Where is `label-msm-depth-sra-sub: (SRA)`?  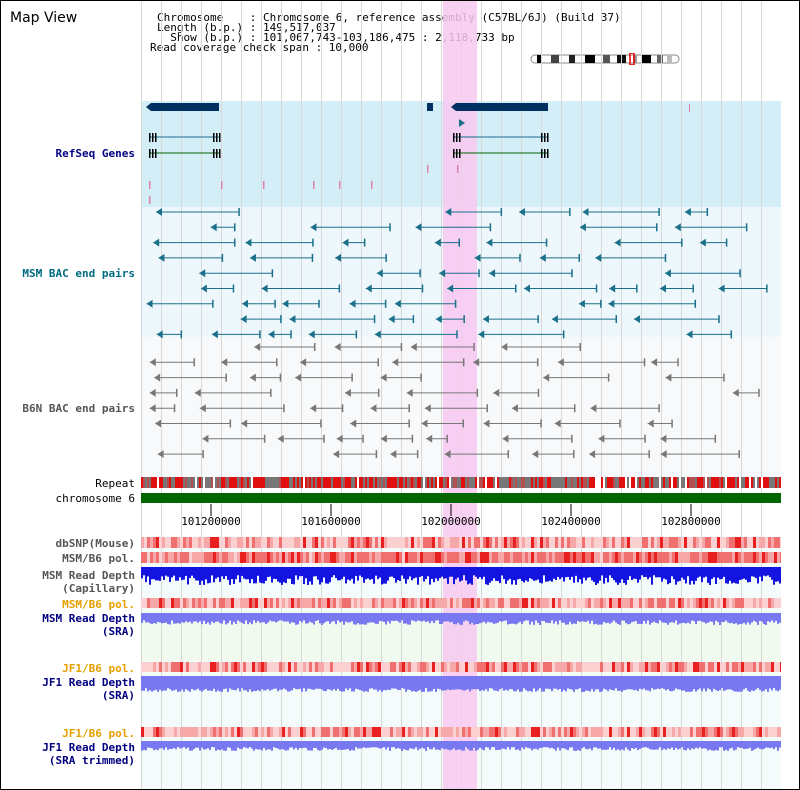 label-msm-depth-sra-sub: (SRA) is located at coordinates (118, 631).